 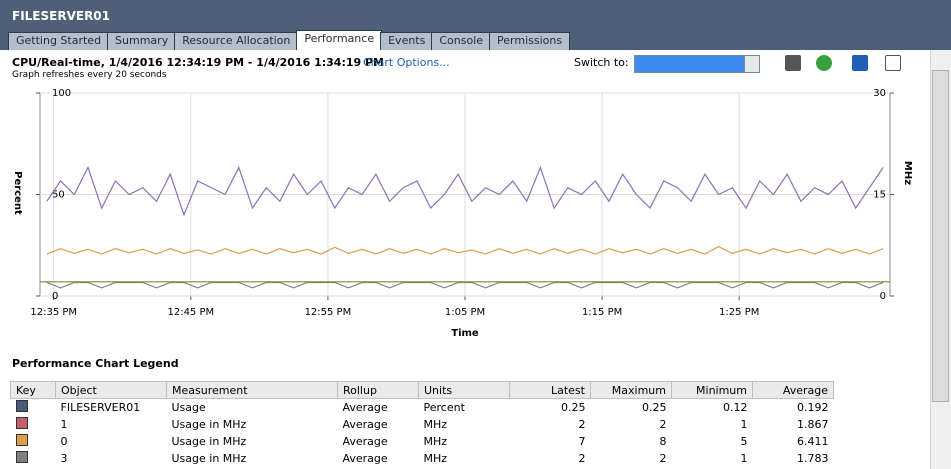 What do you see at coordinates (893, 63) in the screenshot?
I see `popout-button` at bounding box center [893, 63].